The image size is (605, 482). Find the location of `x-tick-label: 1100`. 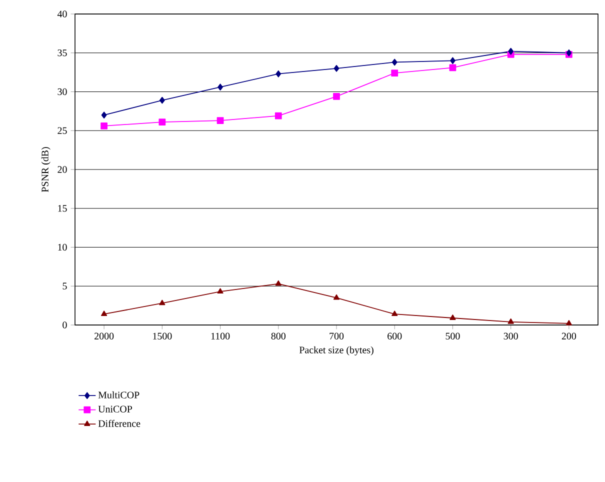

x-tick-label: 1100 is located at coordinates (220, 336).